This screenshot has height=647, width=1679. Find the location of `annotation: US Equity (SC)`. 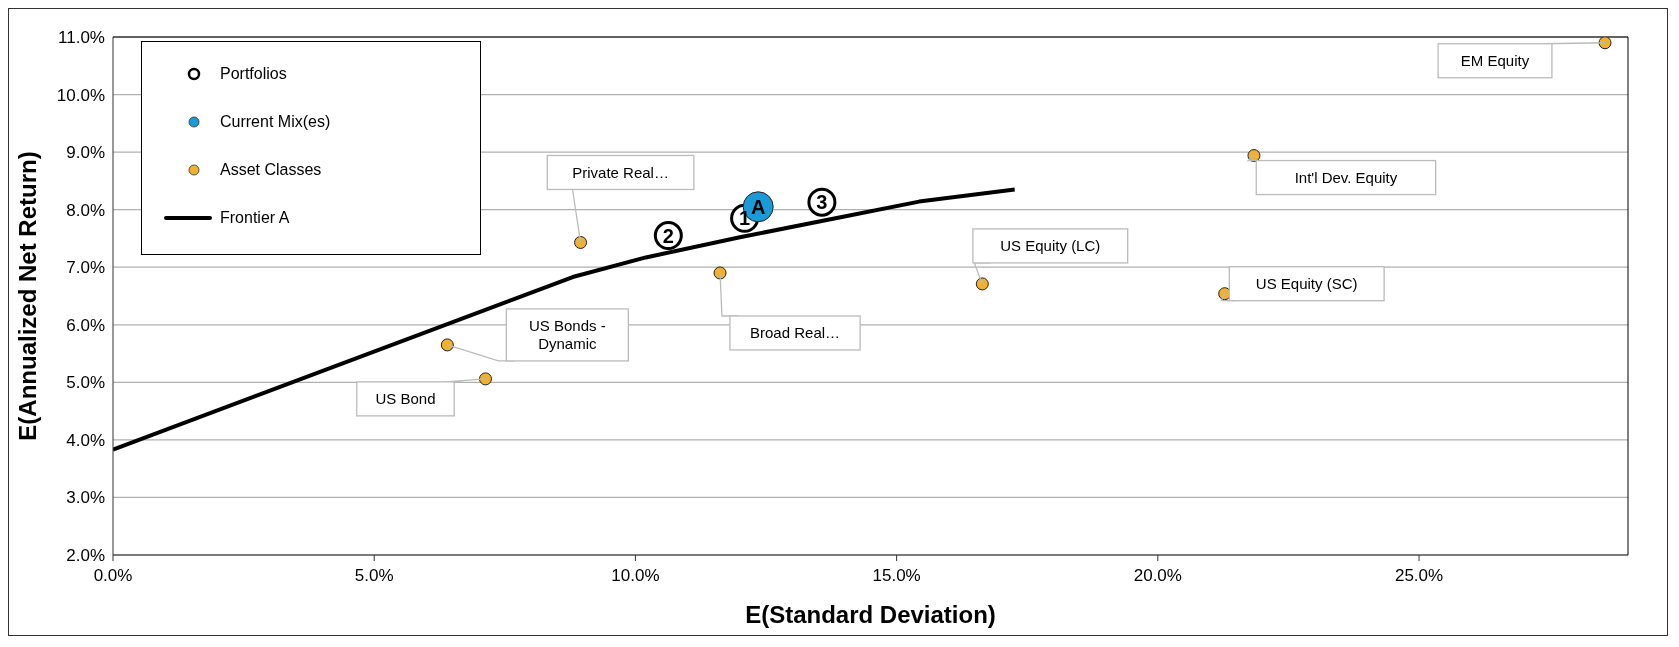

annotation: US Equity (SC) is located at coordinates (1306, 284).